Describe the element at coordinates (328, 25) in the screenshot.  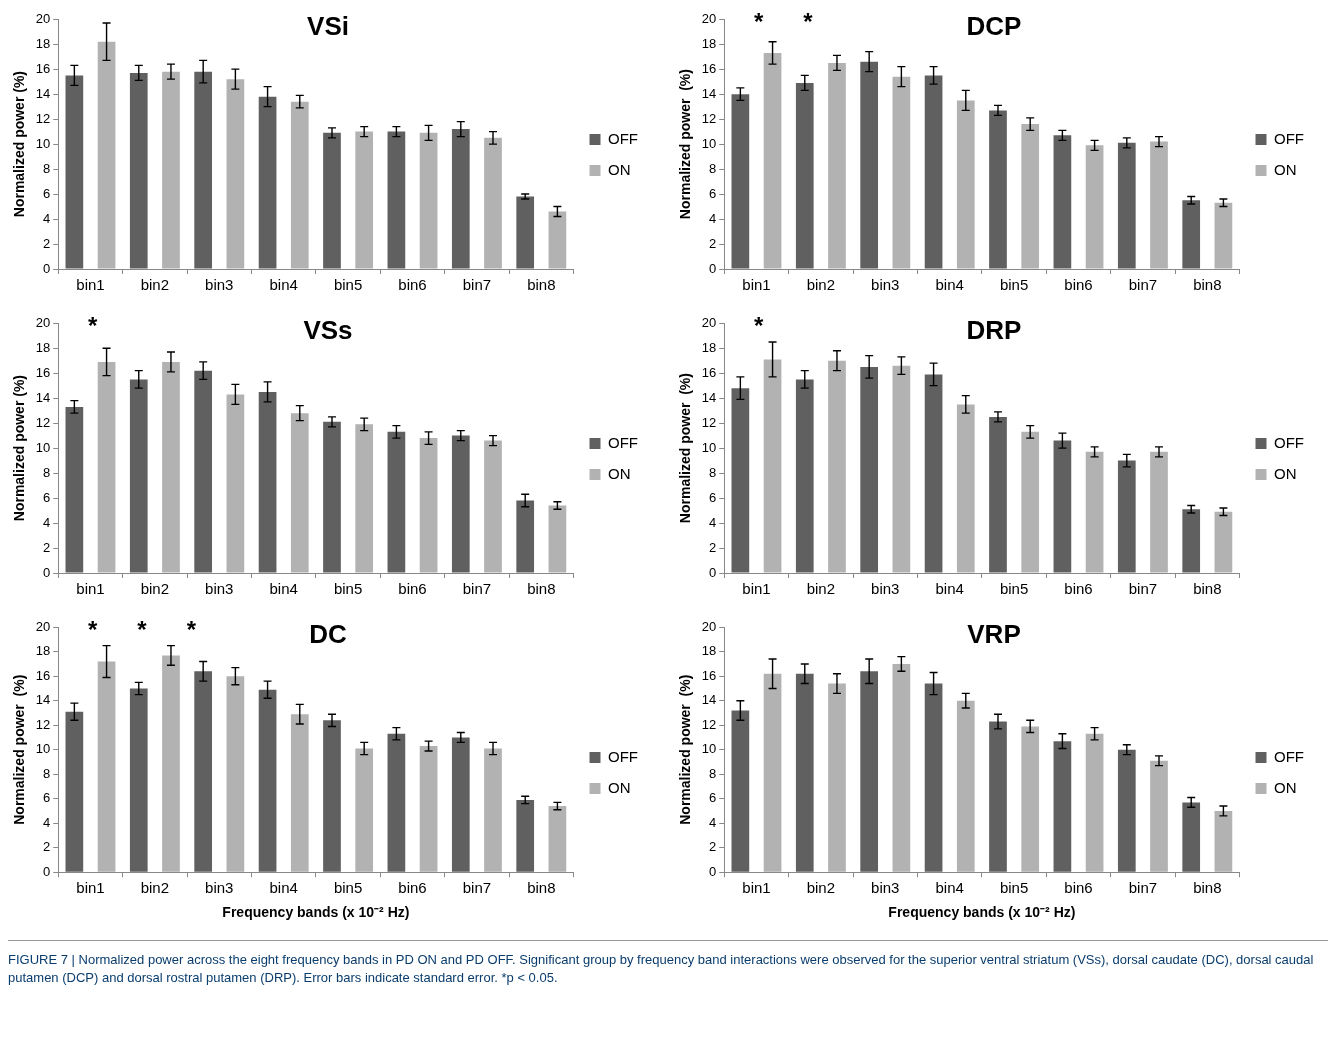
I see `chart-title: VSi` at that location.